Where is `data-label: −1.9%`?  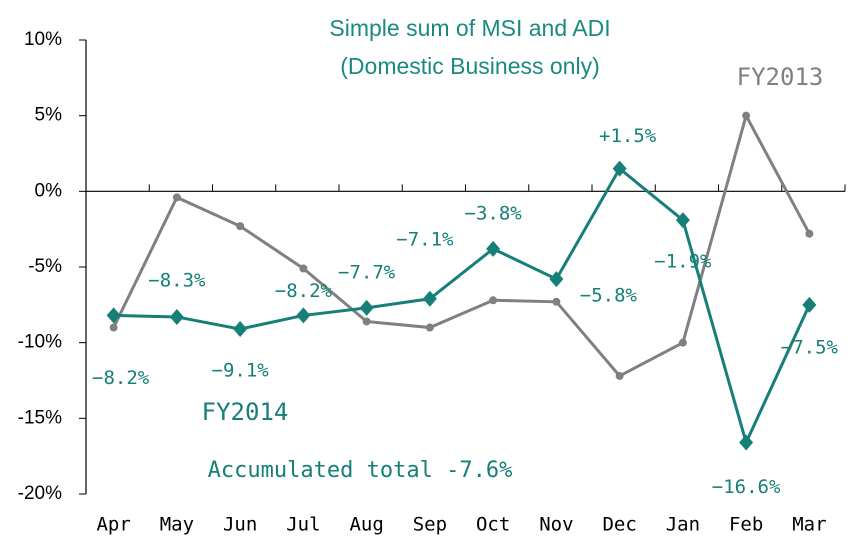 data-label: −1.9% is located at coordinates (683, 262).